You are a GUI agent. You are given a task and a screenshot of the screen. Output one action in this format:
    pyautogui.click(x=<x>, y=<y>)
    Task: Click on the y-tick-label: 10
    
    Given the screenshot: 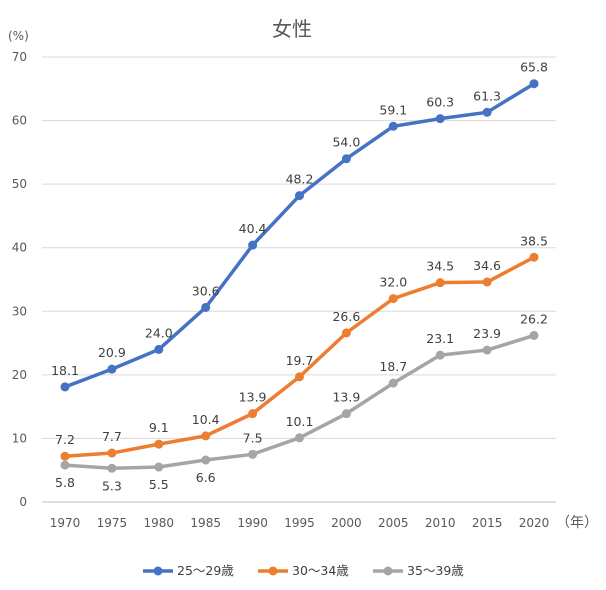 What is the action you would take?
    pyautogui.click(x=19, y=438)
    